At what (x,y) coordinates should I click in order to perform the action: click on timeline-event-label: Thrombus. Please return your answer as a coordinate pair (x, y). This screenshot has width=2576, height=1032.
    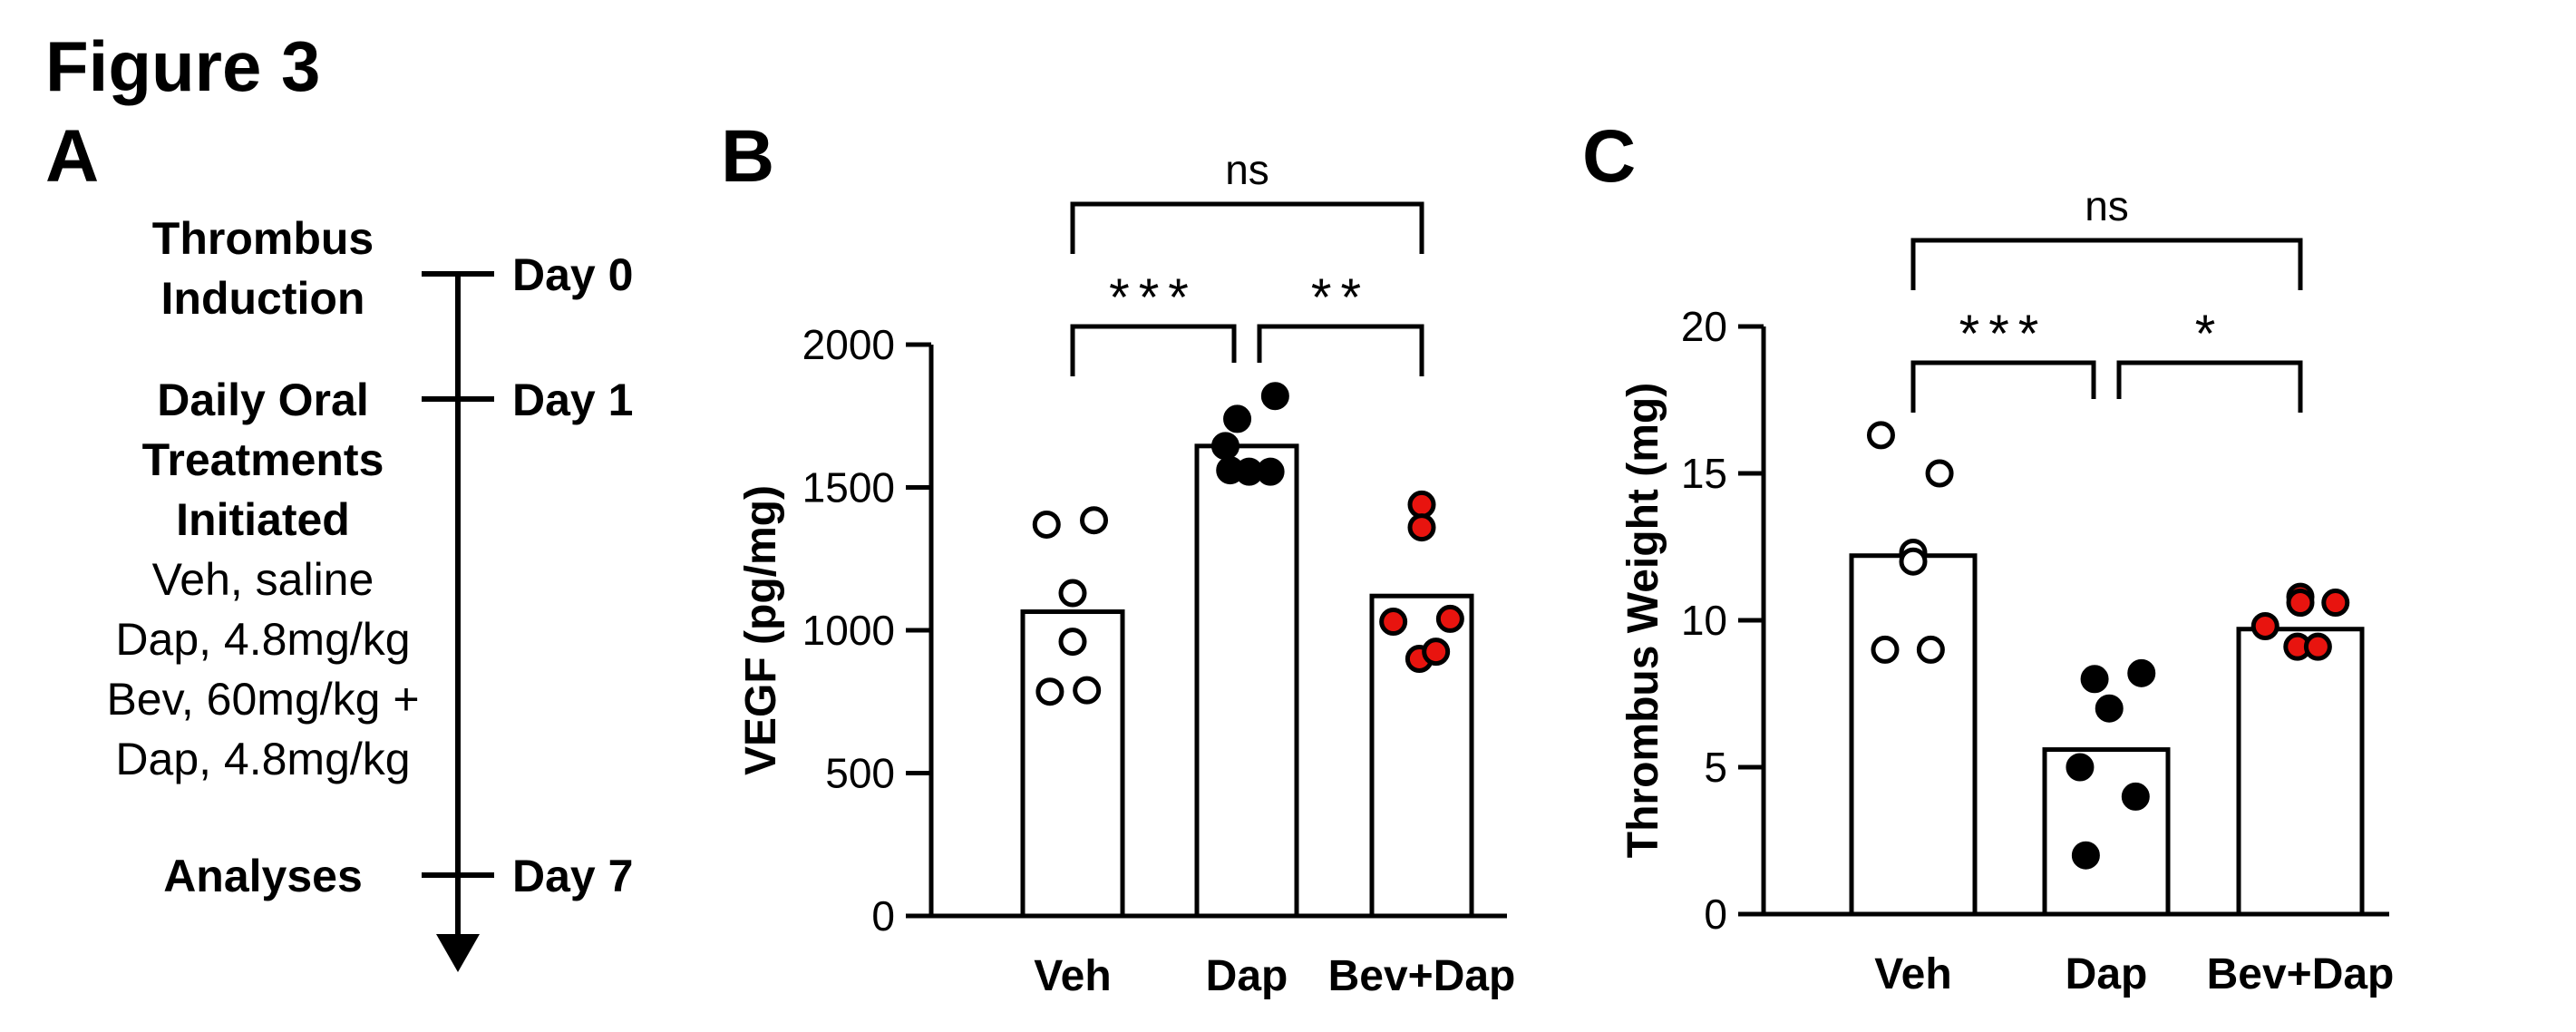
    Looking at the image, I should click on (263, 238).